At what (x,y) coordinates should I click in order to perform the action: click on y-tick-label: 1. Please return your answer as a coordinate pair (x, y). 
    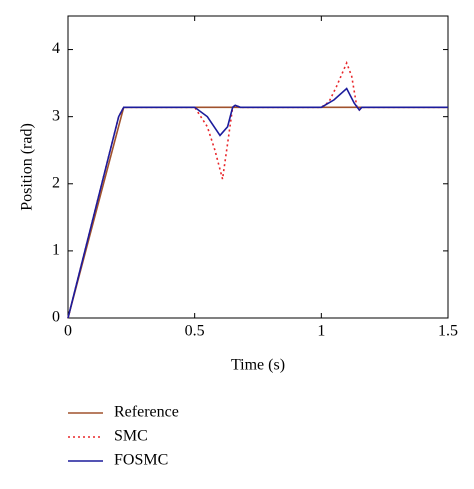
    Looking at the image, I should click on (56, 250).